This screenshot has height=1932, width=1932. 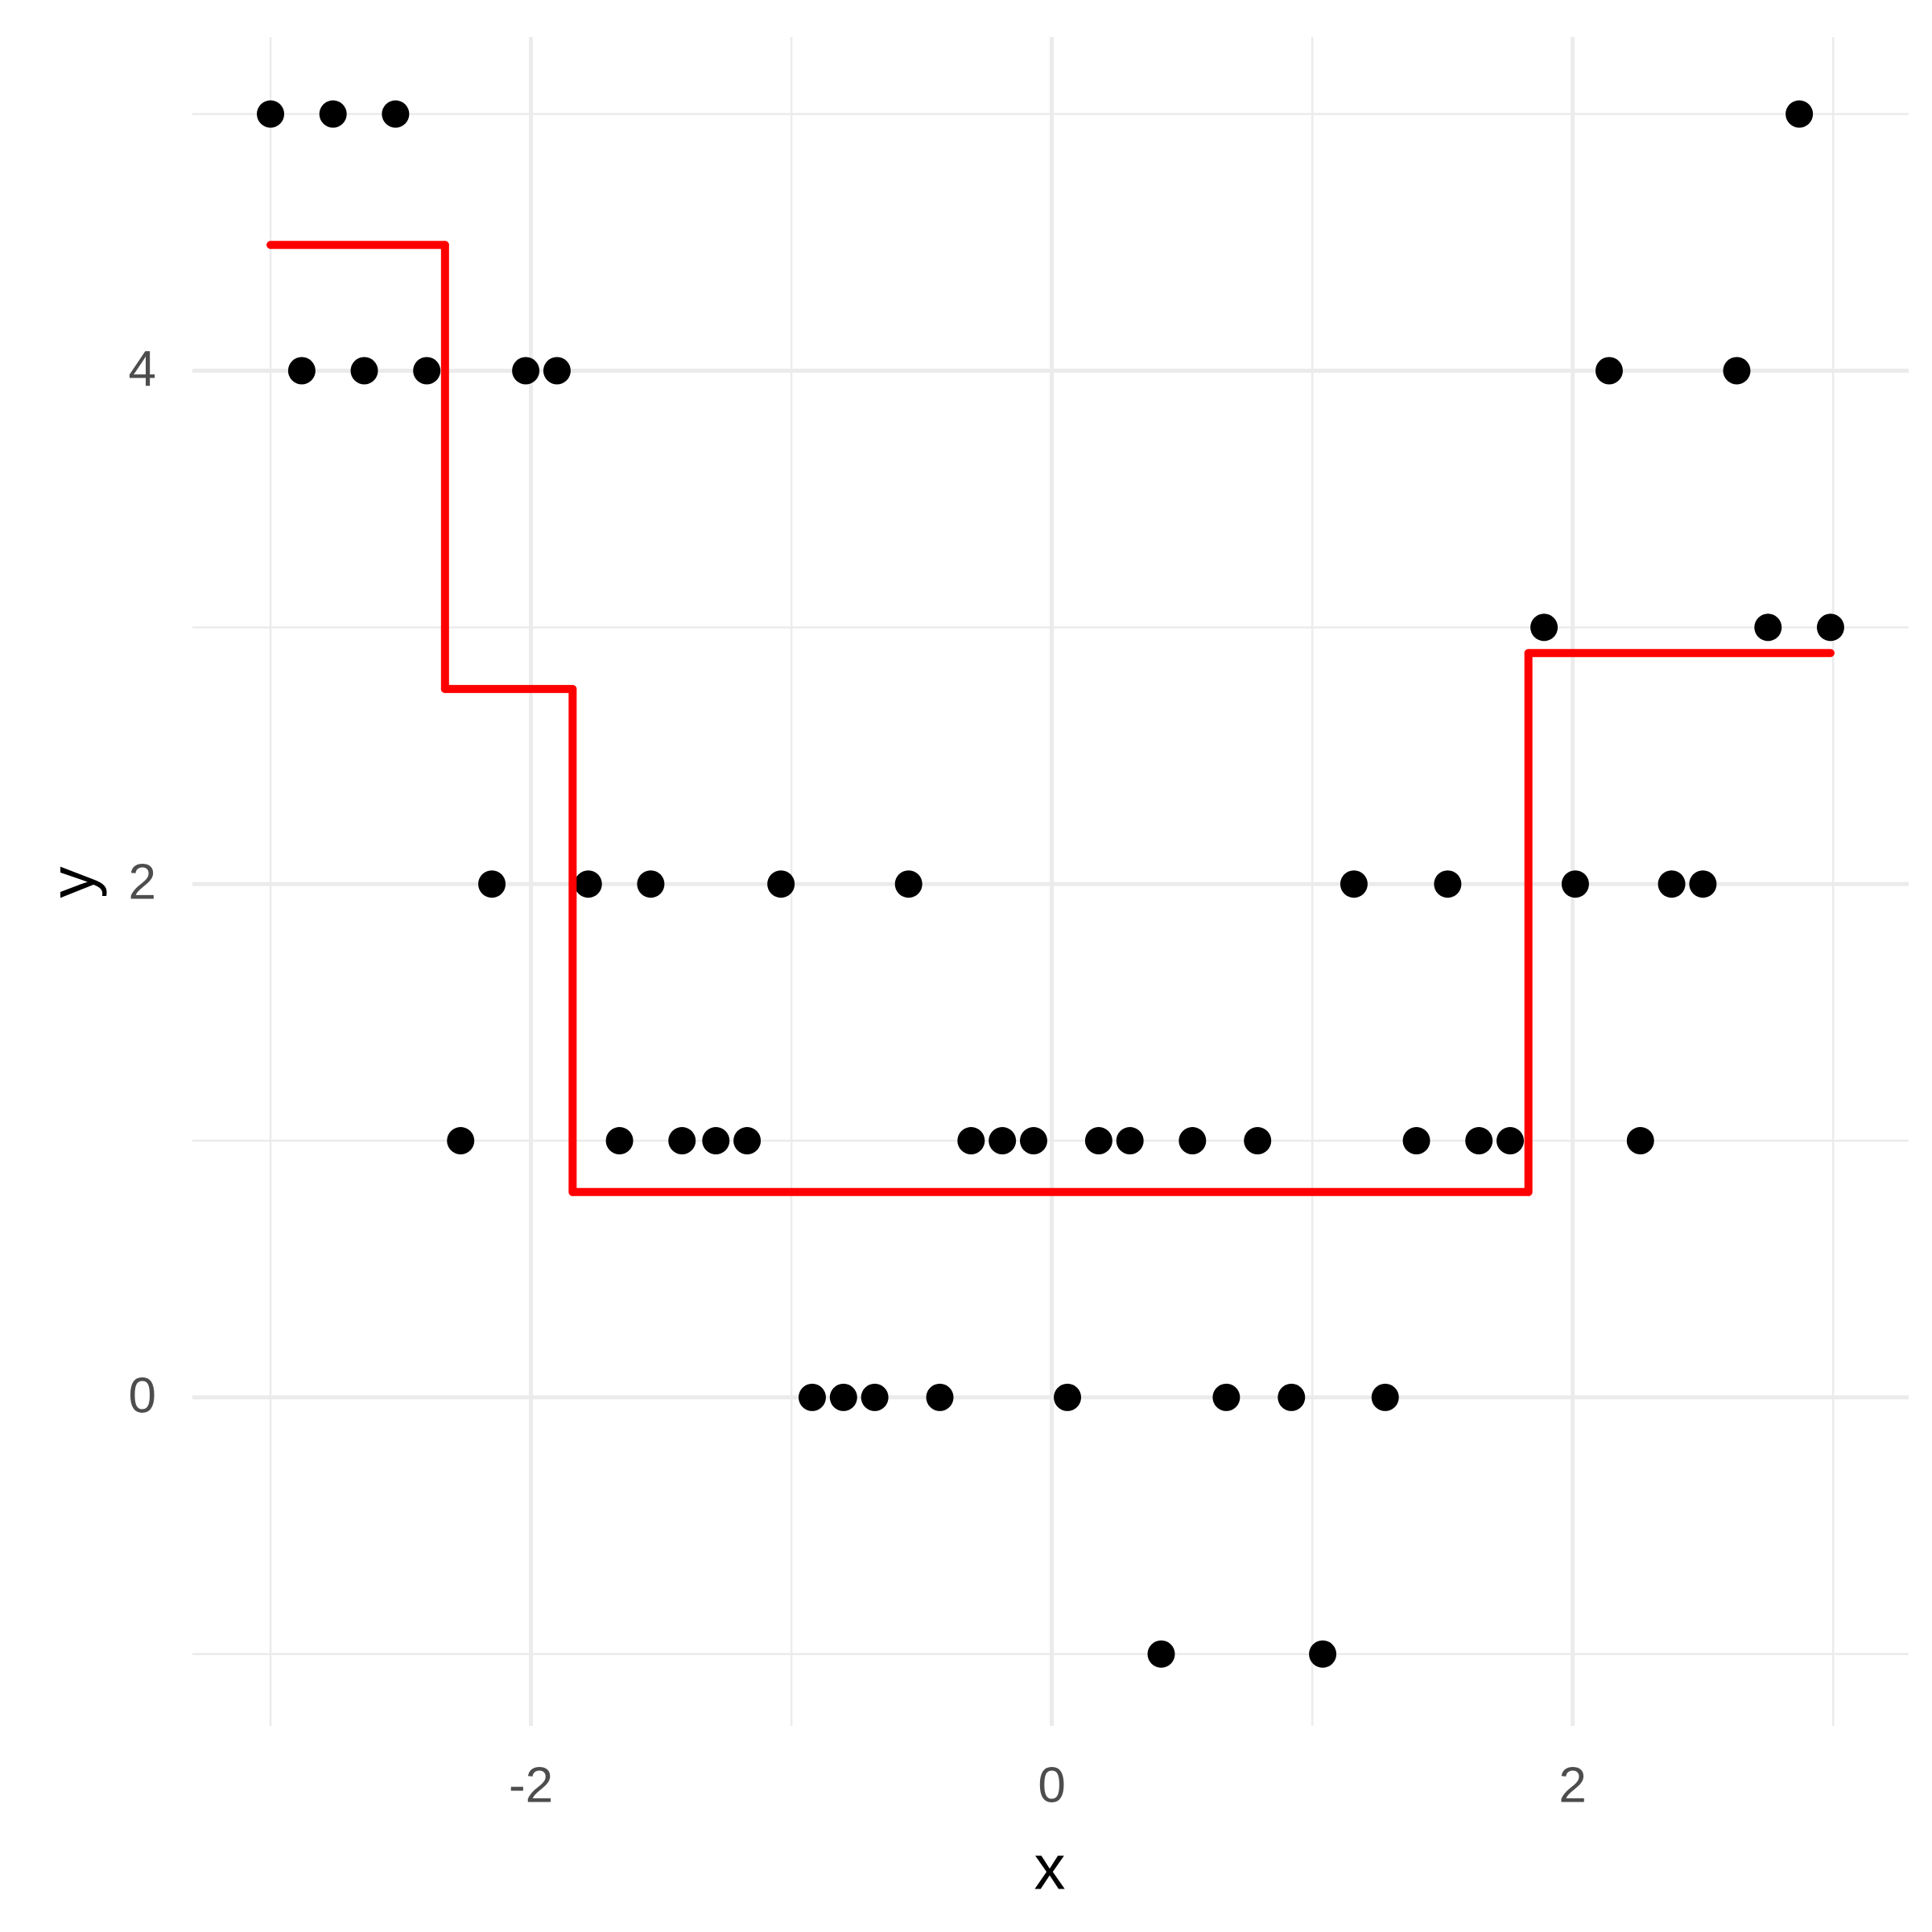 What do you see at coordinates (142, 1395) in the screenshot?
I see `y-tick-label: 0` at bounding box center [142, 1395].